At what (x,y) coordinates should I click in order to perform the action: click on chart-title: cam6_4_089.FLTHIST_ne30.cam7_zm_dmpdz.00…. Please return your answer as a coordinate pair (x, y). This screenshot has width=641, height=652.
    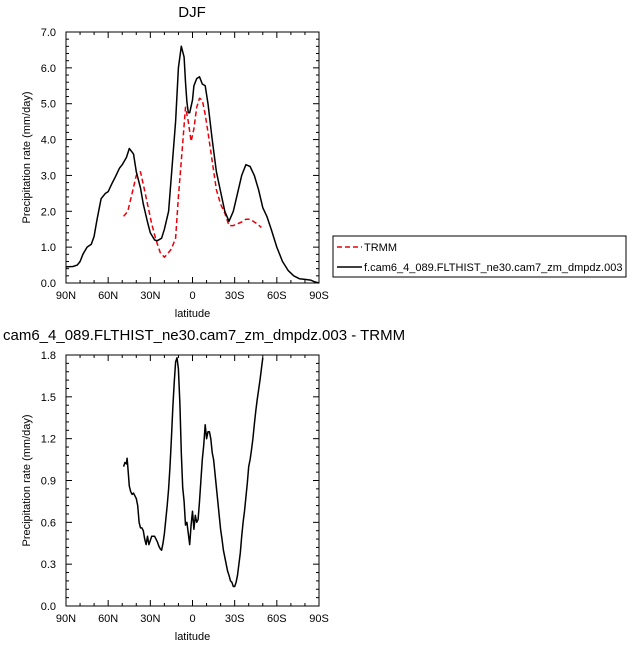
    Looking at the image, I should click on (204, 335).